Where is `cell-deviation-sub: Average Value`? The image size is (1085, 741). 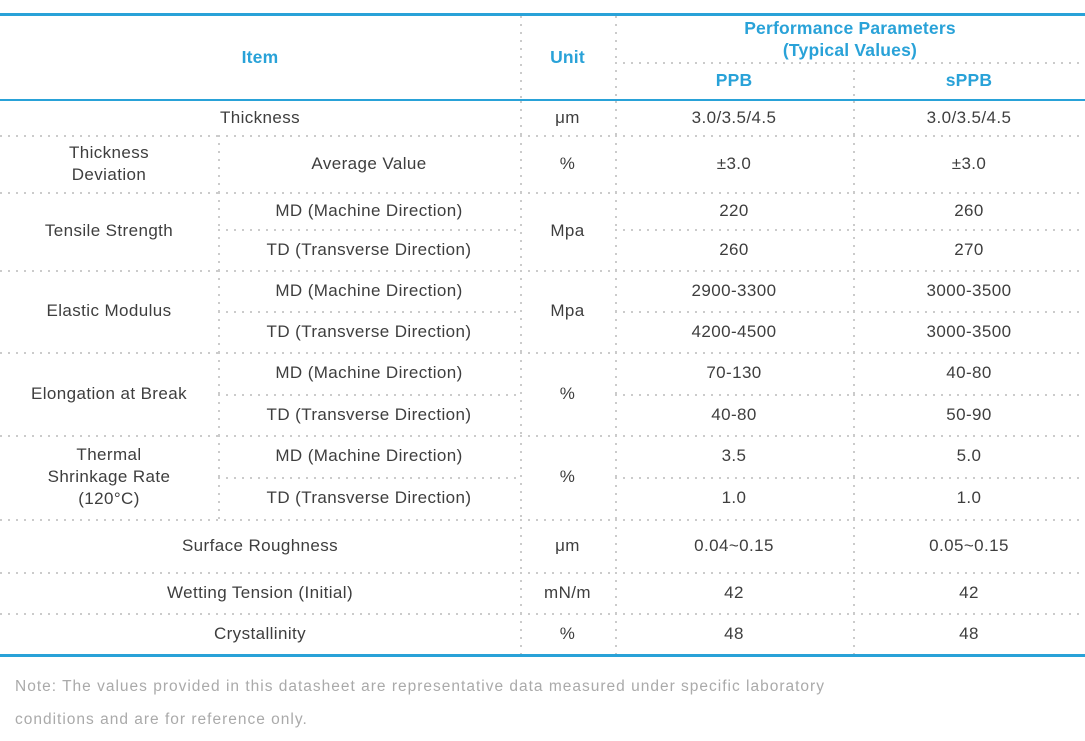
cell-deviation-sub: Average Value is located at coordinates (369, 163).